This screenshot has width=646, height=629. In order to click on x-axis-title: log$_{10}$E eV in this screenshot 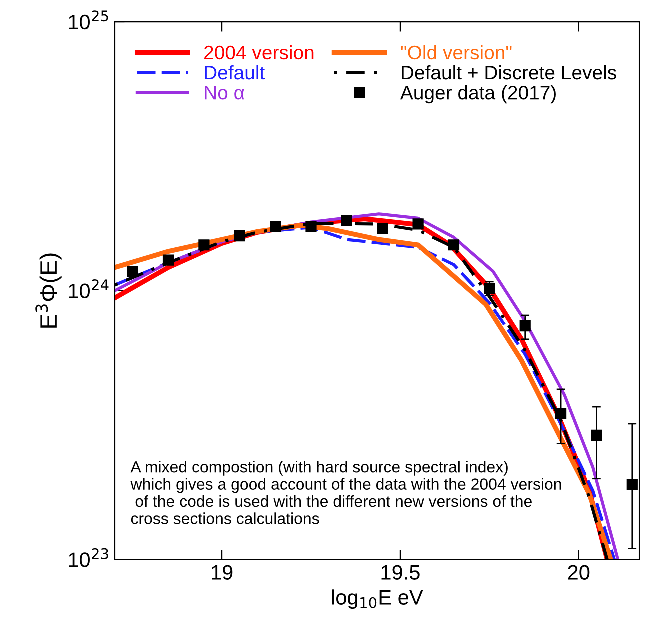, I will do `click(378, 600)`.